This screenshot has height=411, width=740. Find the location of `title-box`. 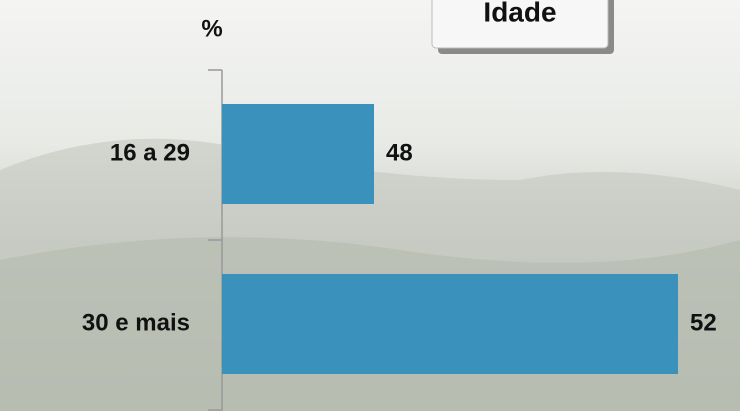

title-box is located at coordinates (520, 24).